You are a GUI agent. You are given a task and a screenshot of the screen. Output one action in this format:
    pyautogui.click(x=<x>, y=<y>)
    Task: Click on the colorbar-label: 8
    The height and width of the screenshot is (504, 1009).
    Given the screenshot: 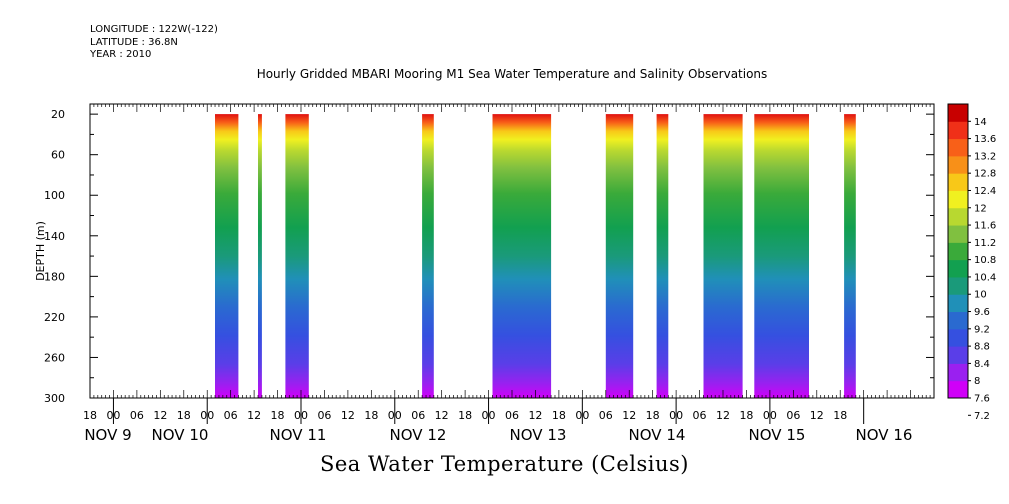 What is the action you would take?
    pyautogui.click(x=977, y=381)
    